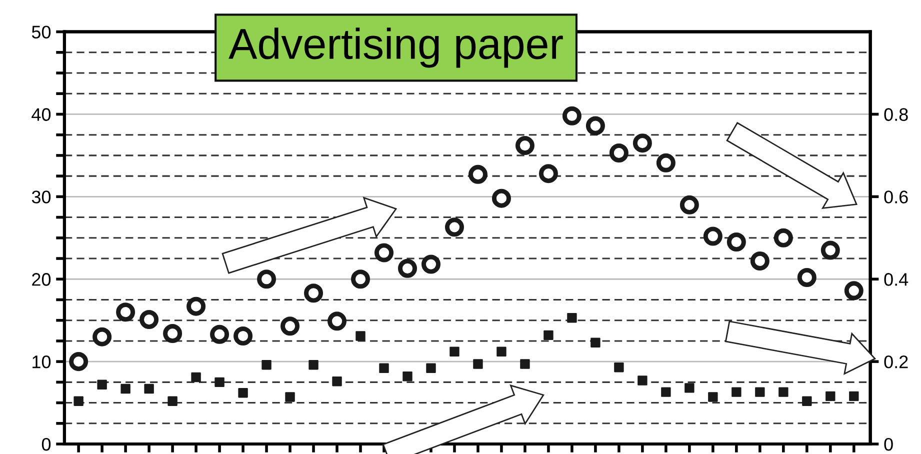  I want to click on annotation: Advertising paper, so click(395, 48).